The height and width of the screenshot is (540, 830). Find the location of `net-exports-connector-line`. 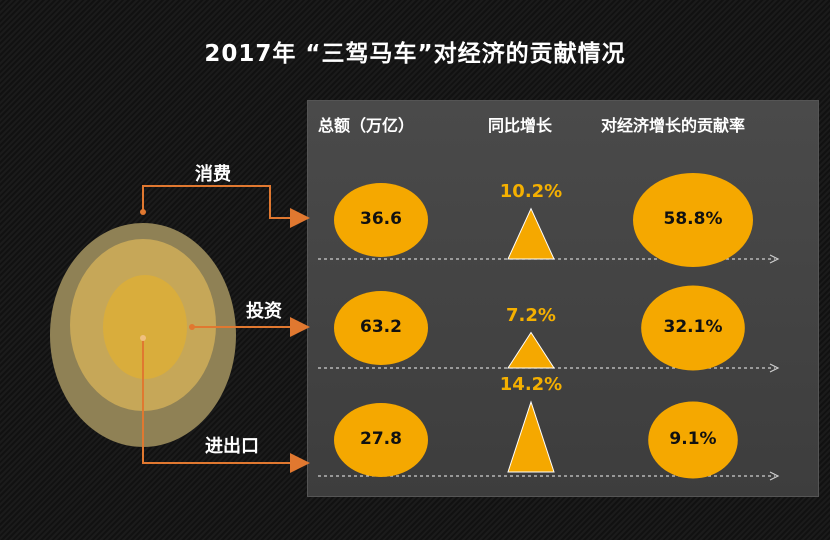

net-exports-connector-line is located at coordinates (226, 405).